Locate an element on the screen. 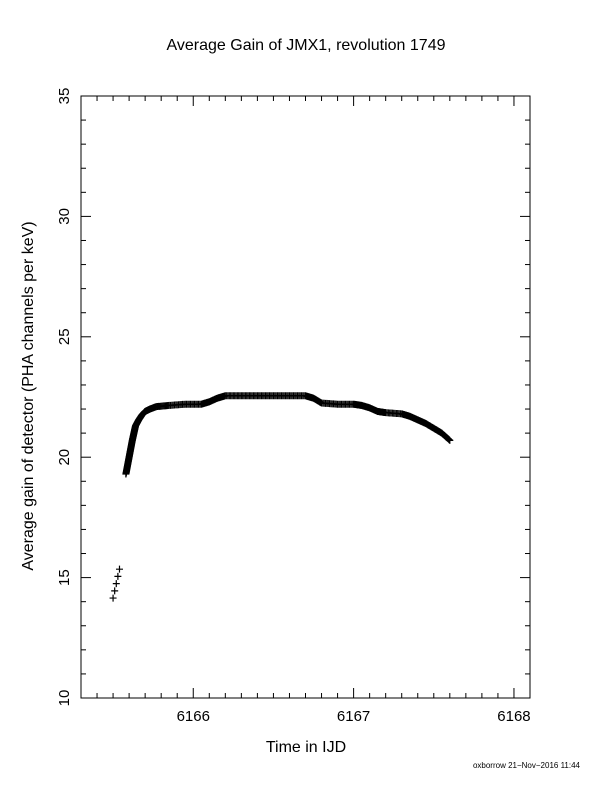  y-tick-label: 10 is located at coordinates (64, 698).